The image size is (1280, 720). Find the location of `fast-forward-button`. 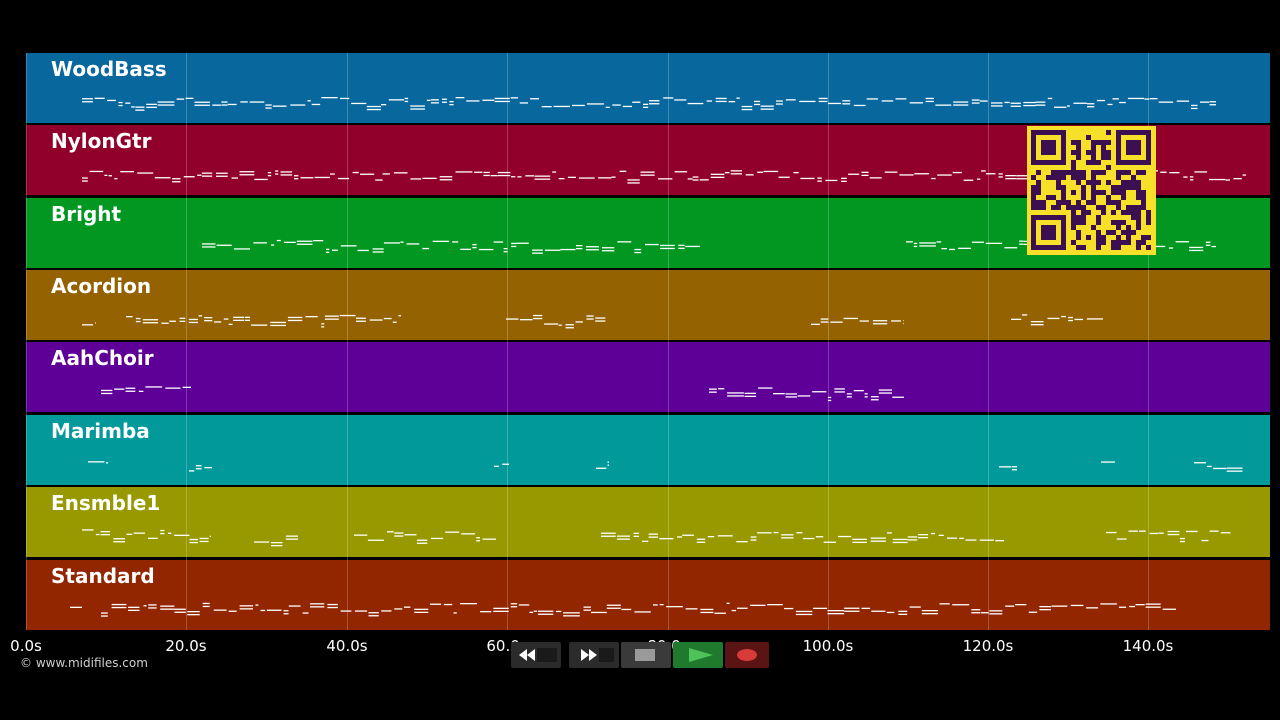

fast-forward-button is located at coordinates (594, 655).